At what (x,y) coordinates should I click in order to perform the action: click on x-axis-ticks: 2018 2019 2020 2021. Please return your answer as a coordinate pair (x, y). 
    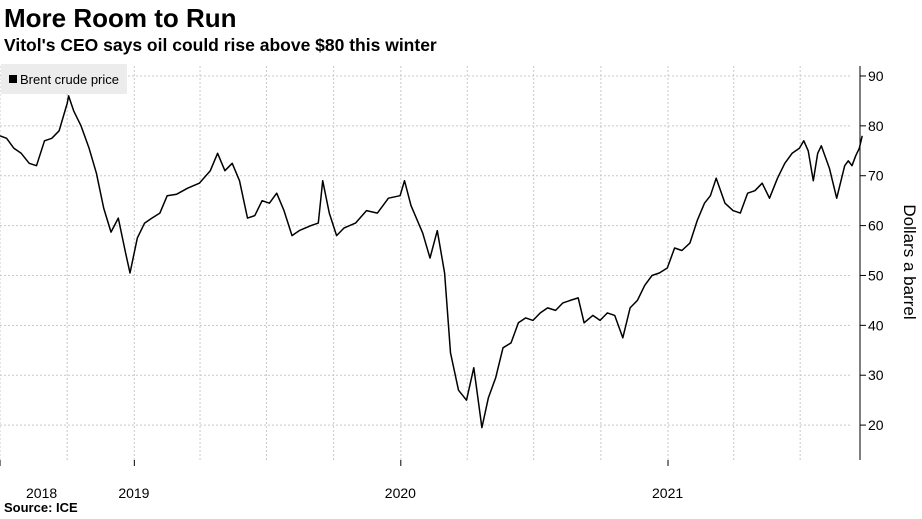
    Looking at the image, I should click on (341, 480).